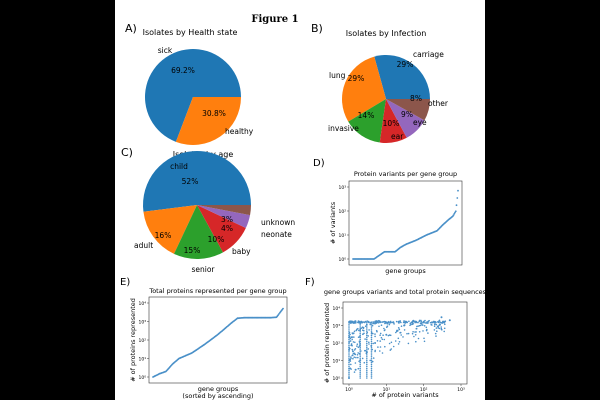 The width and height of the screenshot is (600, 400). I want to click on pie-slice-lung, so click(364, 89).